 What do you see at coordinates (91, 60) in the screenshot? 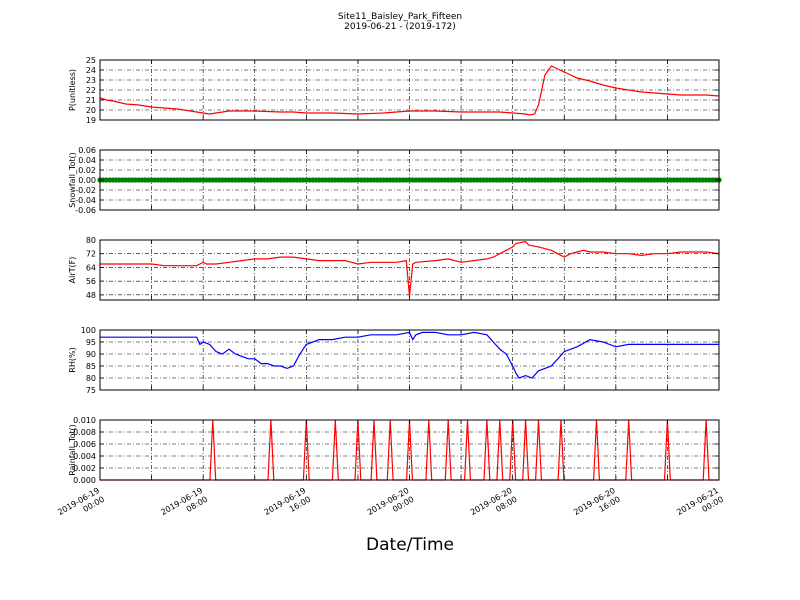
I see `y-tick-label: 25` at bounding box center [91, 60].